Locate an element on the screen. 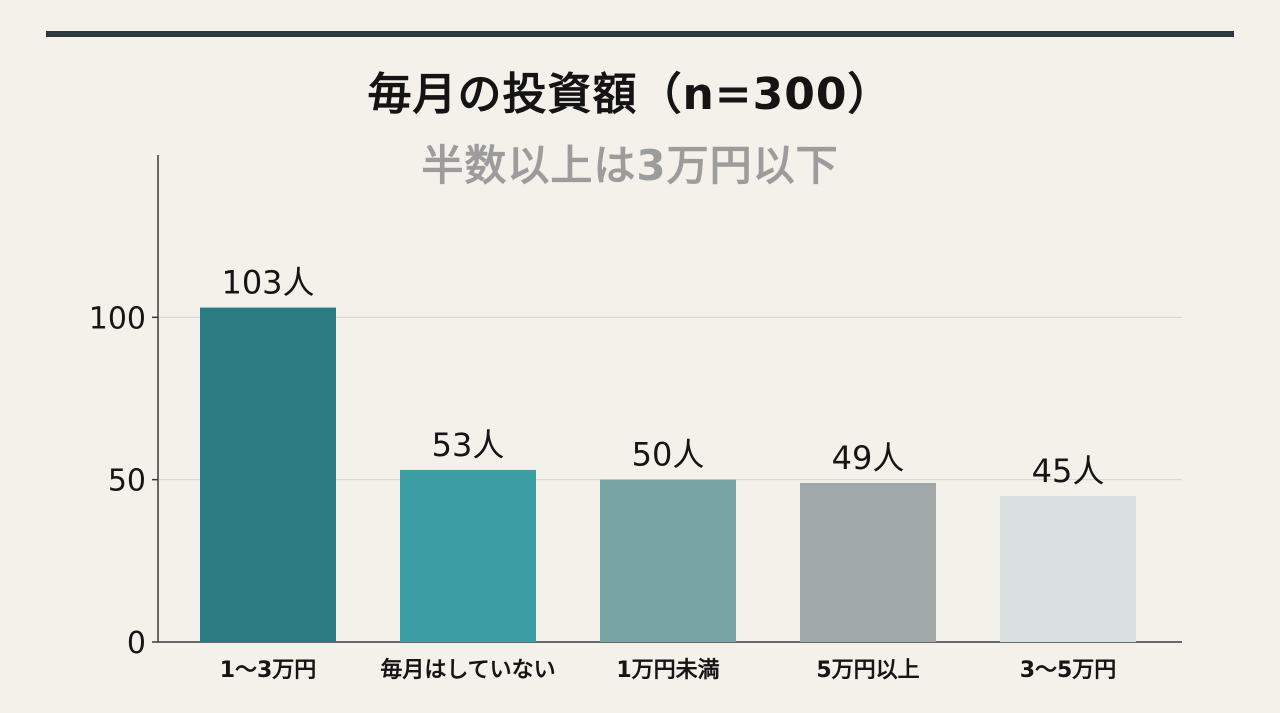  y-tick-label: 50 is located at coordinates (127, 481).